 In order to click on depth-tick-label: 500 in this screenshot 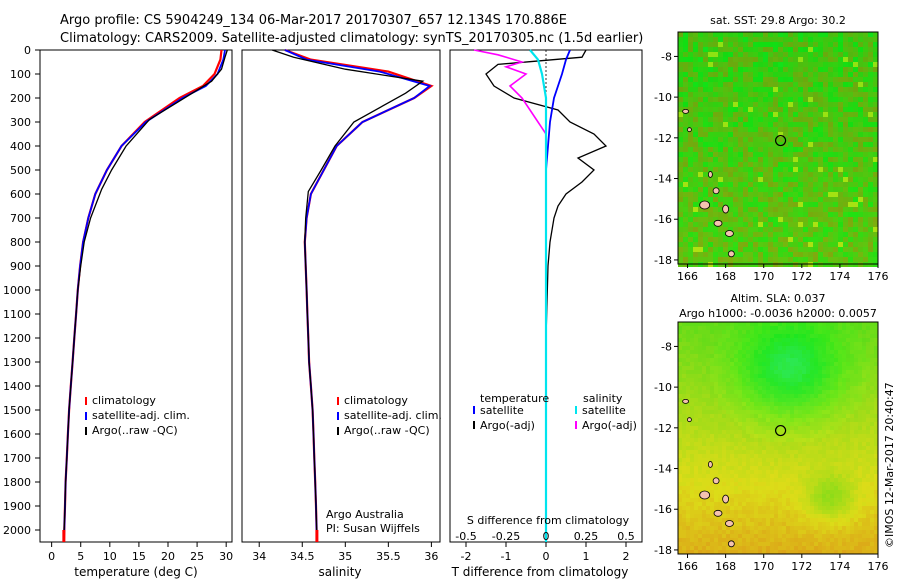, I will do `click(20, 170)`.